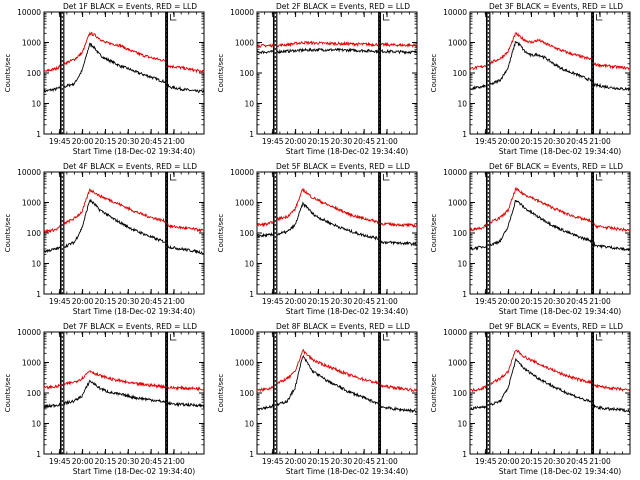  I want to click on panel-title: Det 6F BLACK = Events, RED = LLD, so click(556, 166).